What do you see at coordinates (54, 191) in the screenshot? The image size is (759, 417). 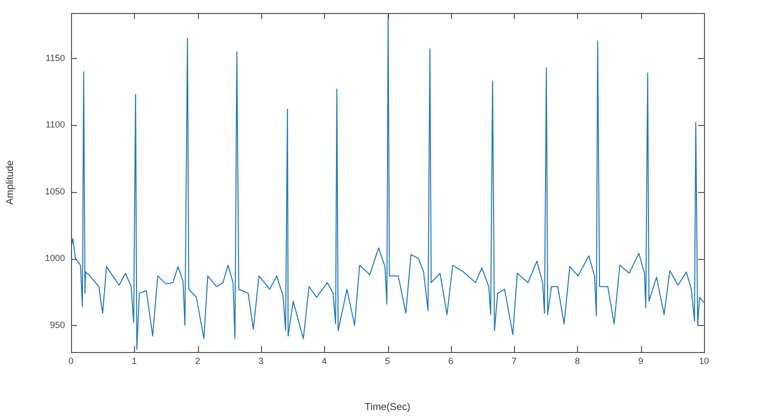 I see `y-tick-label: 1050` at bounding box center [54, 191].